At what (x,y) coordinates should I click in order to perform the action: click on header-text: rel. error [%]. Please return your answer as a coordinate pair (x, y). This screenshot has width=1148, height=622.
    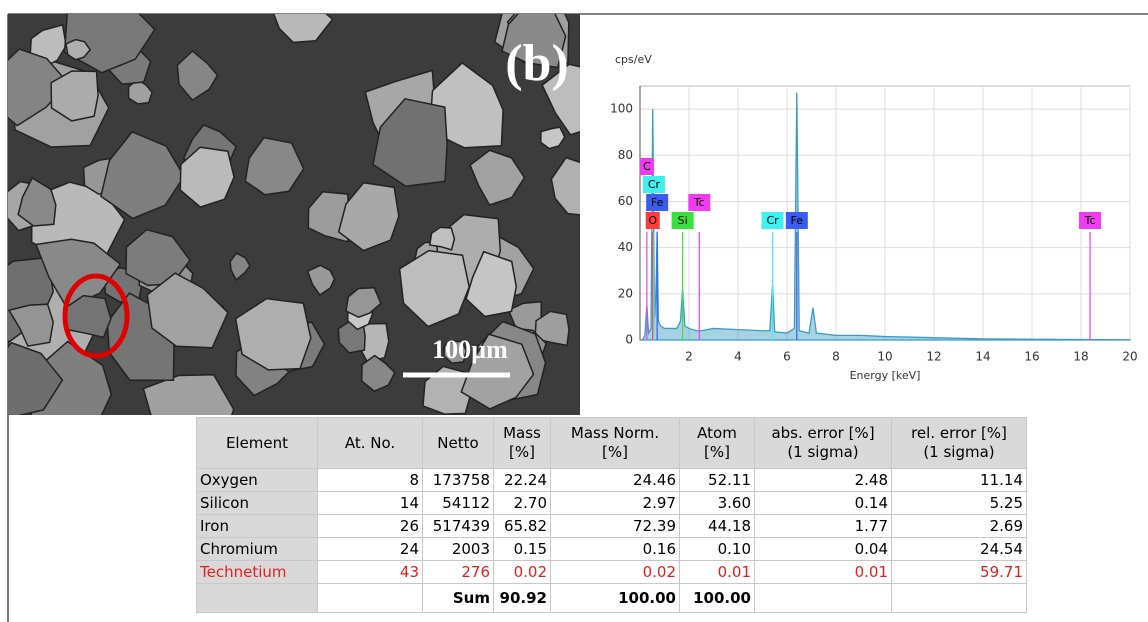
    Looking at the image, I should click on (959, 433).